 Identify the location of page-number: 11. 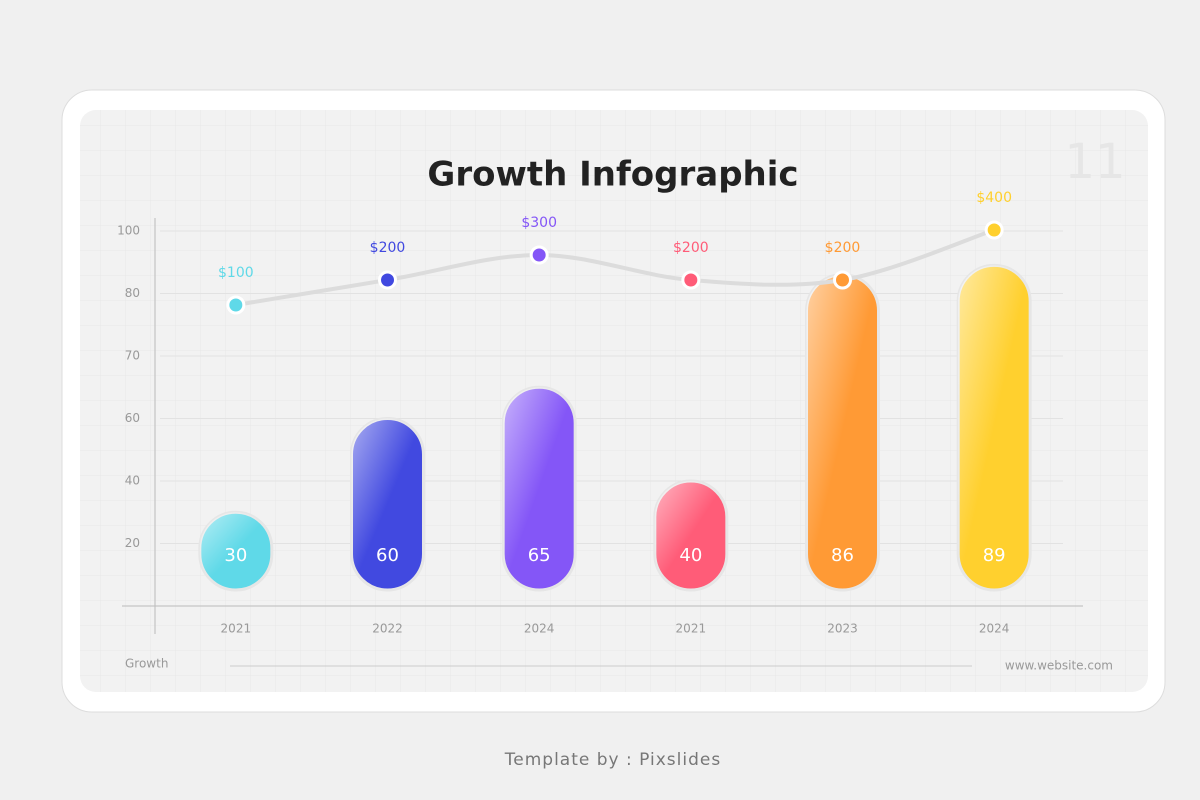
(1094, 162).